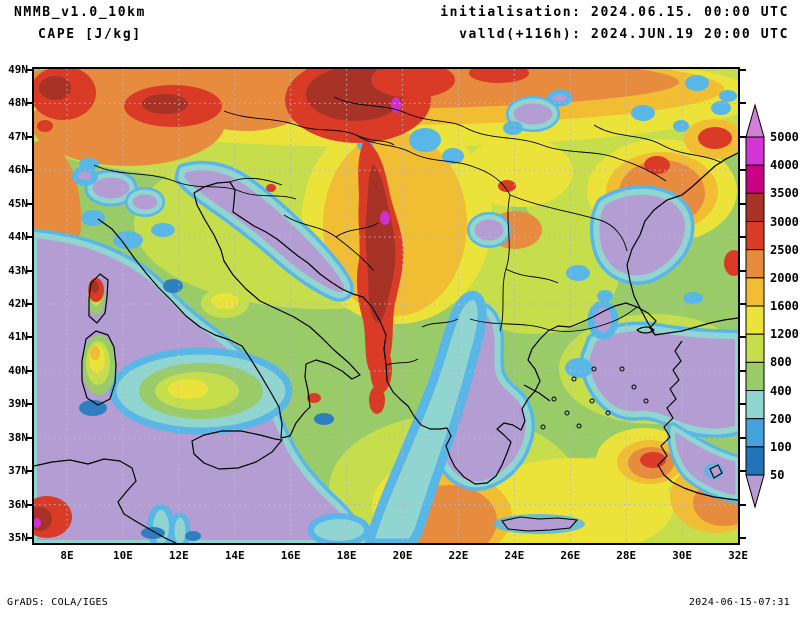 The width and height of the screenshot is (800, 618). What do you see at coordinates (18, 170) in the screenshot?
I see `y-axis-tick-label: 46N` at bounding box center [18, 170].